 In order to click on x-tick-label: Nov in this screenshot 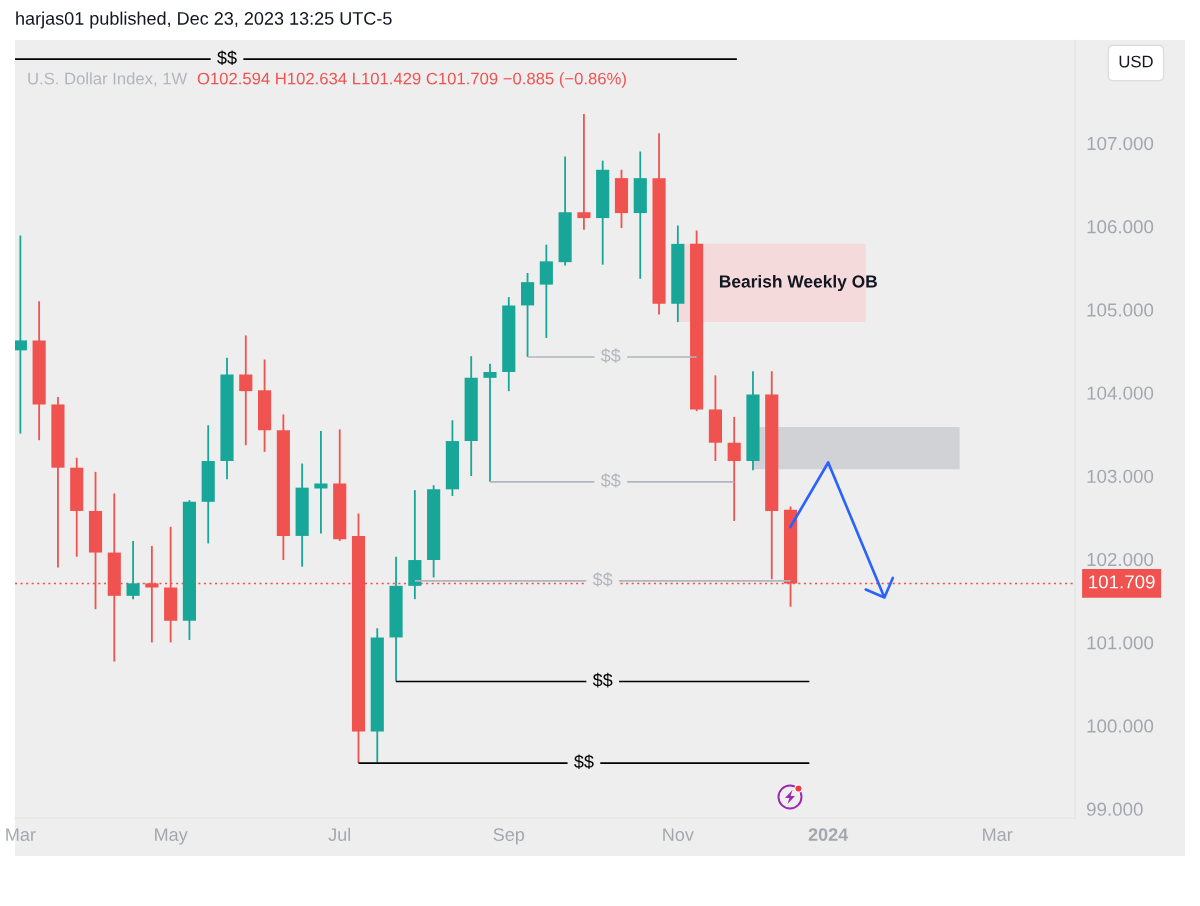, I will do `click(678, 834)`.